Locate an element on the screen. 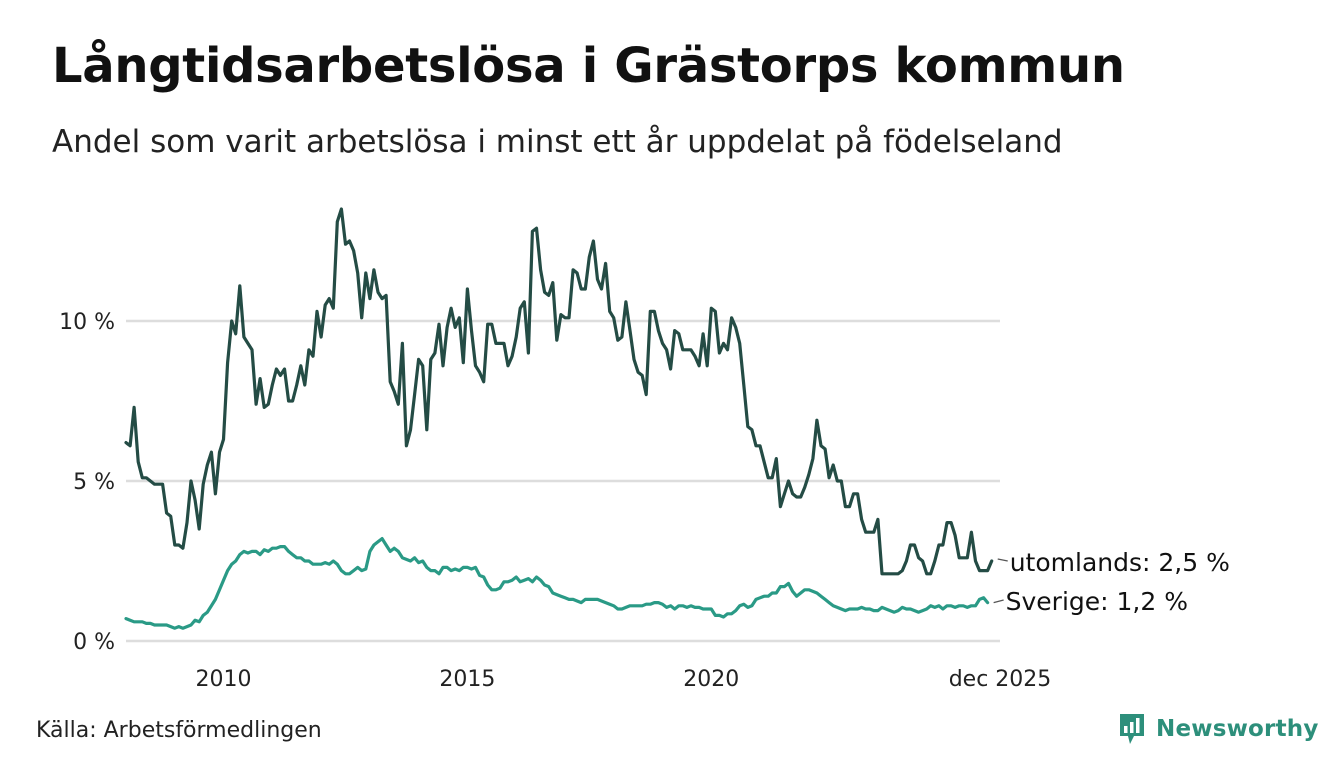 This screenshot has width=1340, height=780. x-tick-label: 2015 is located at coordinates (467, 679).